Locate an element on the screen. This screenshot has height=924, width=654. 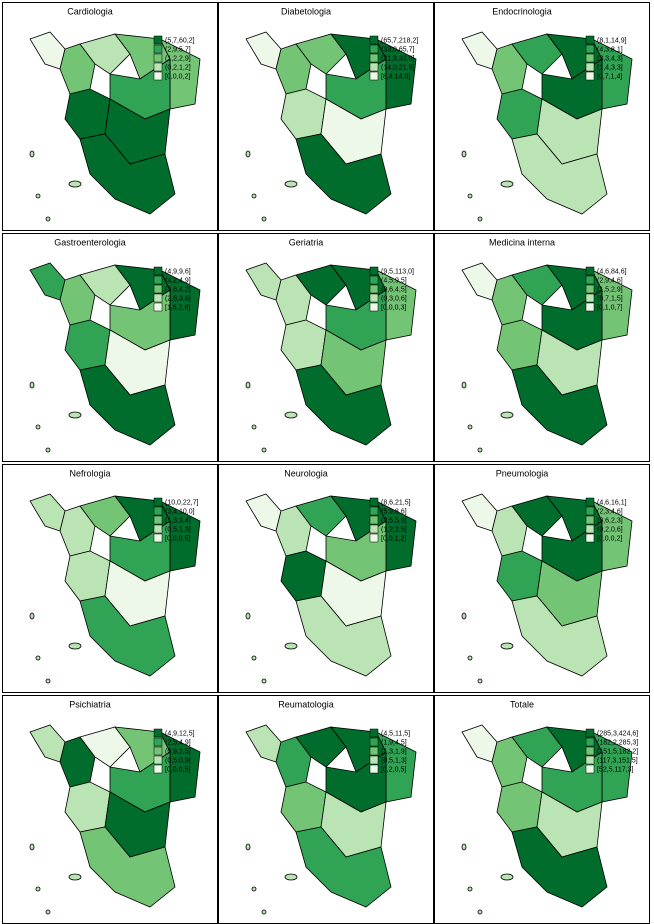
legend-label: [8,4,14,0] is located at coordinates (395, 76).